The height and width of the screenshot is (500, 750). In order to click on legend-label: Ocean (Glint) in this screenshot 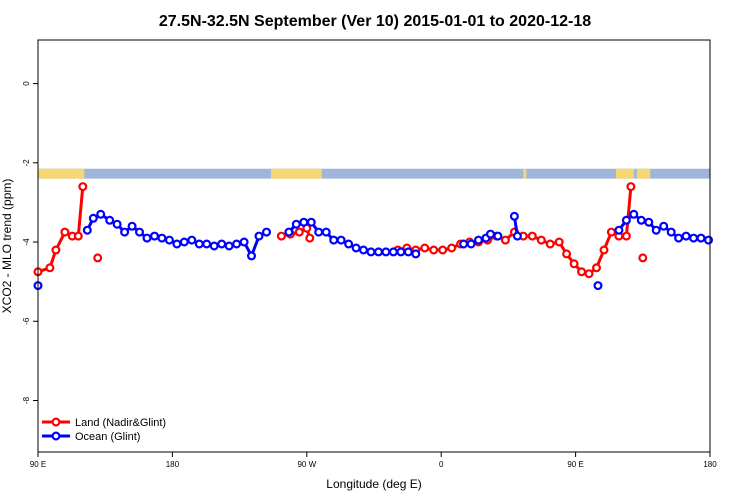, I will do `click(107, 437)`.